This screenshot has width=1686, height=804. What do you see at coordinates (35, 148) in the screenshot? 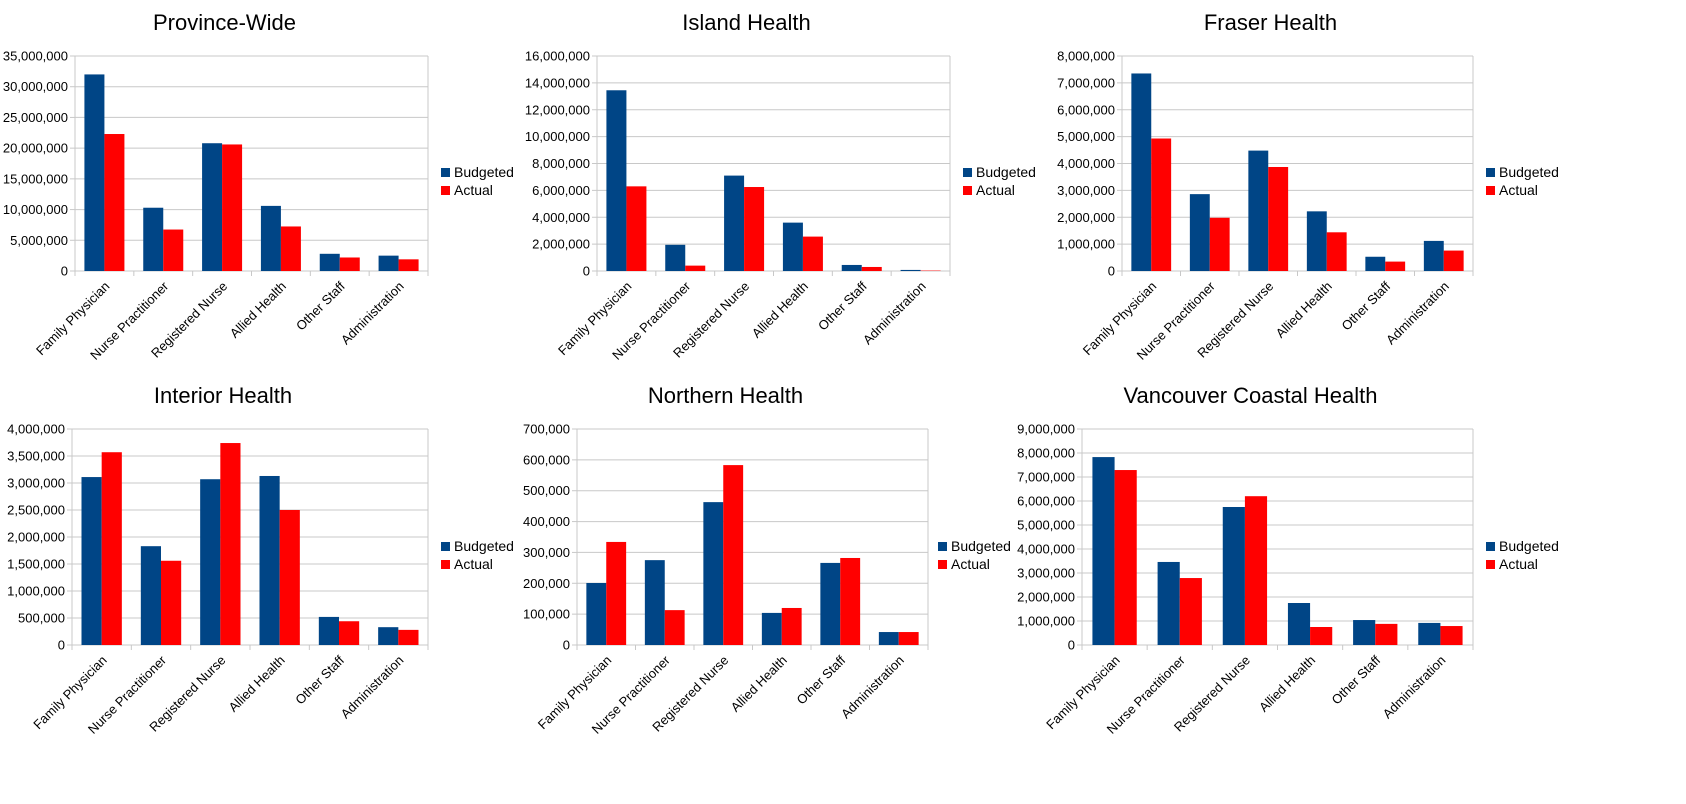
I see `y-tick-label: 20,000,000` at bounding box center [35, 148].